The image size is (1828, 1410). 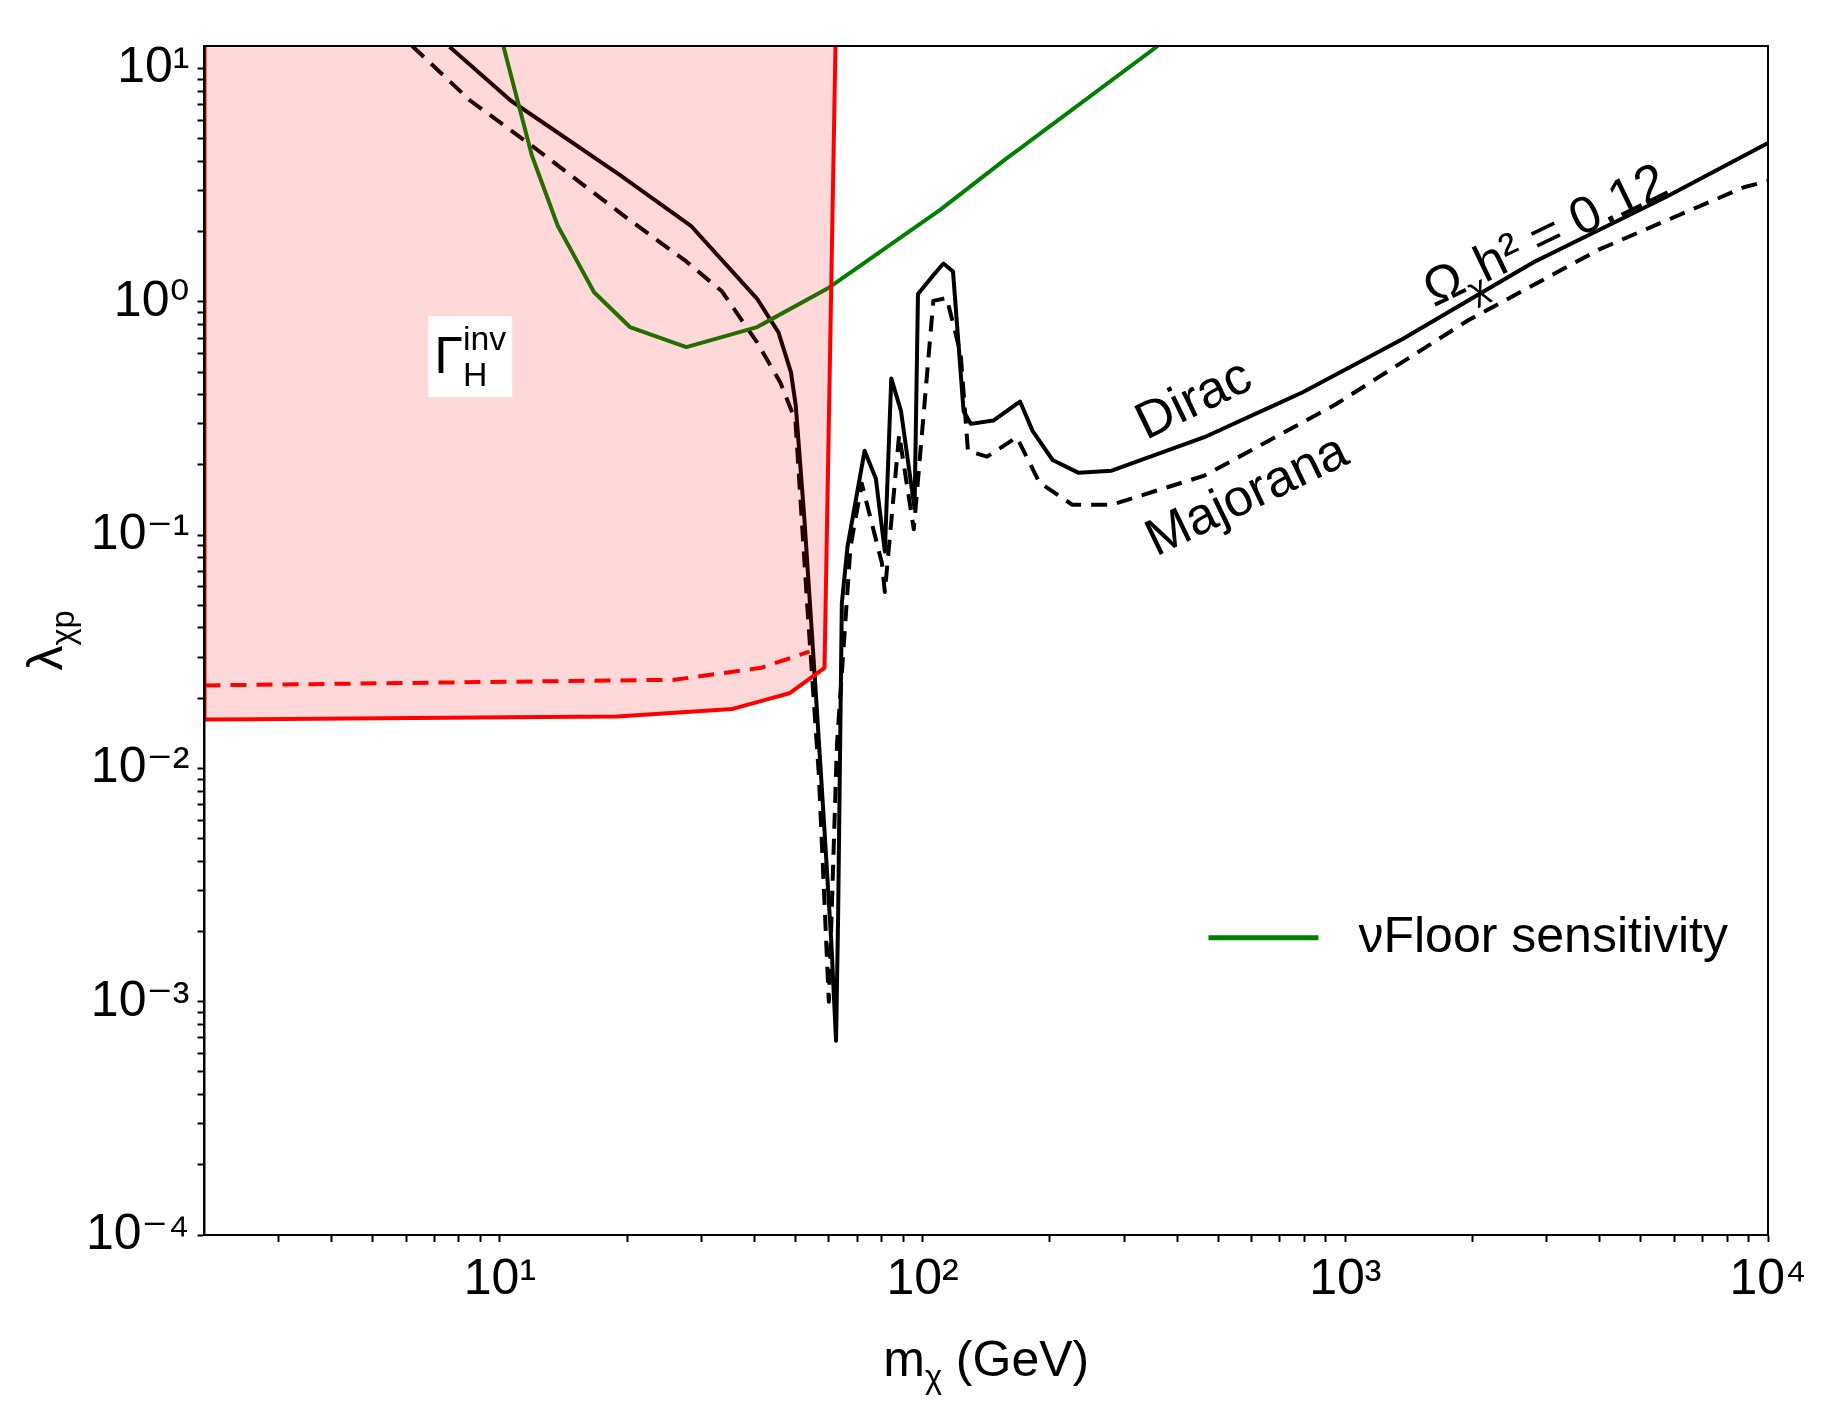 What do you see at coordinates (153, 65) in the screenshot?
I see `y-tick-label: 10¹` at bounding box center [153, 65].